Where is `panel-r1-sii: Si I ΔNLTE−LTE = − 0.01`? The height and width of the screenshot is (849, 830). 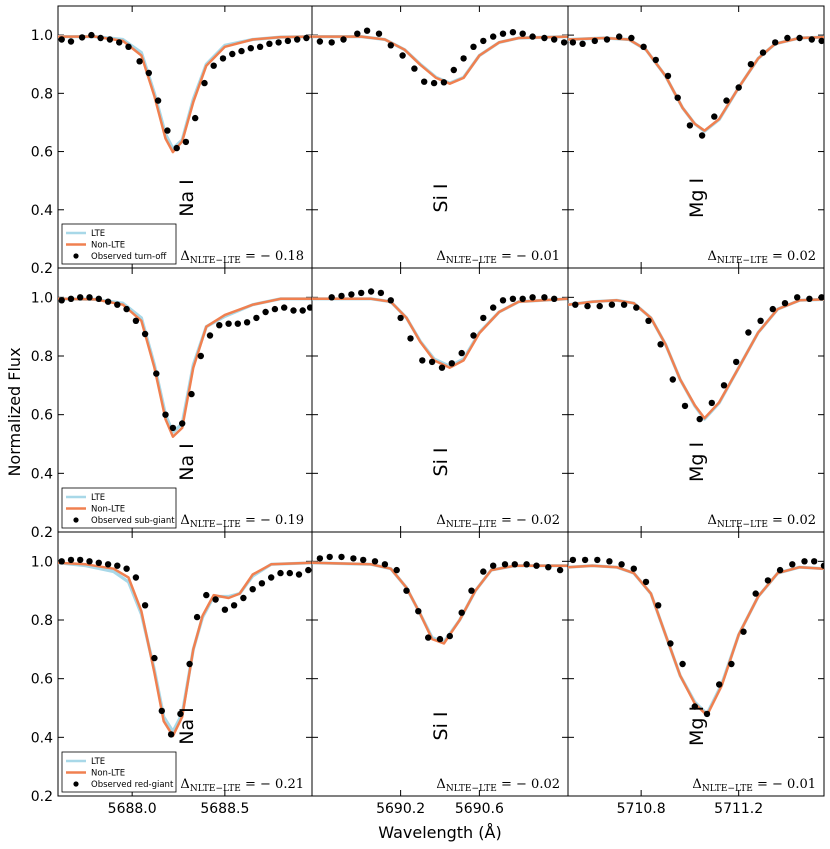 panel-r1-sii: Si I ΔNLTE−LTE = − 0.01 is located at coordinates (440, 137).